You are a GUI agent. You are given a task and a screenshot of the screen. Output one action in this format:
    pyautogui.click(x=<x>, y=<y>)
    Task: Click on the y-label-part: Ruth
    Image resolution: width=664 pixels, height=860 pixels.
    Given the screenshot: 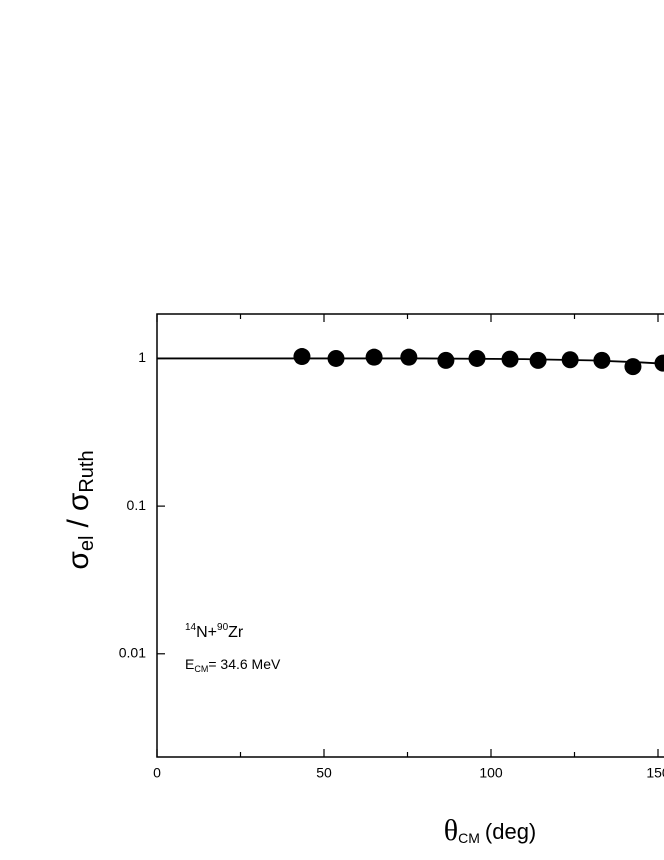 What is the action you would take?
    pyautogui.click(x=87, y=471)
    